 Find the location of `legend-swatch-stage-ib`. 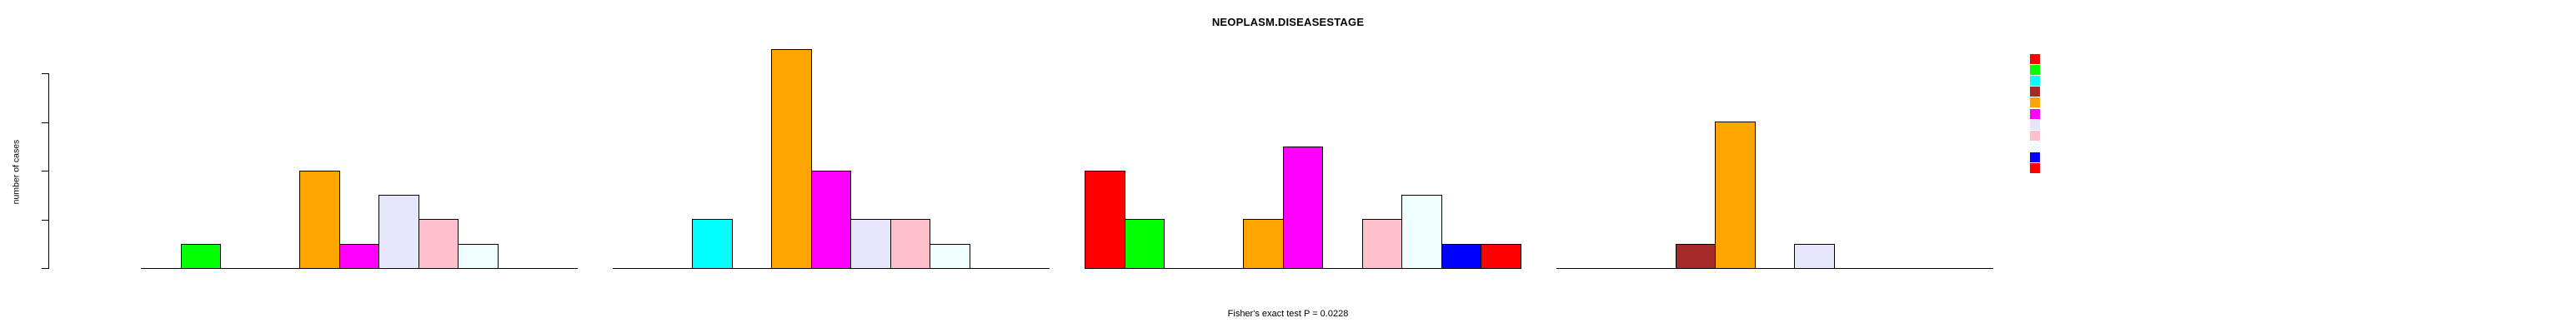

legend-swatch-stage-ib is located at coordinates (2035, 82).